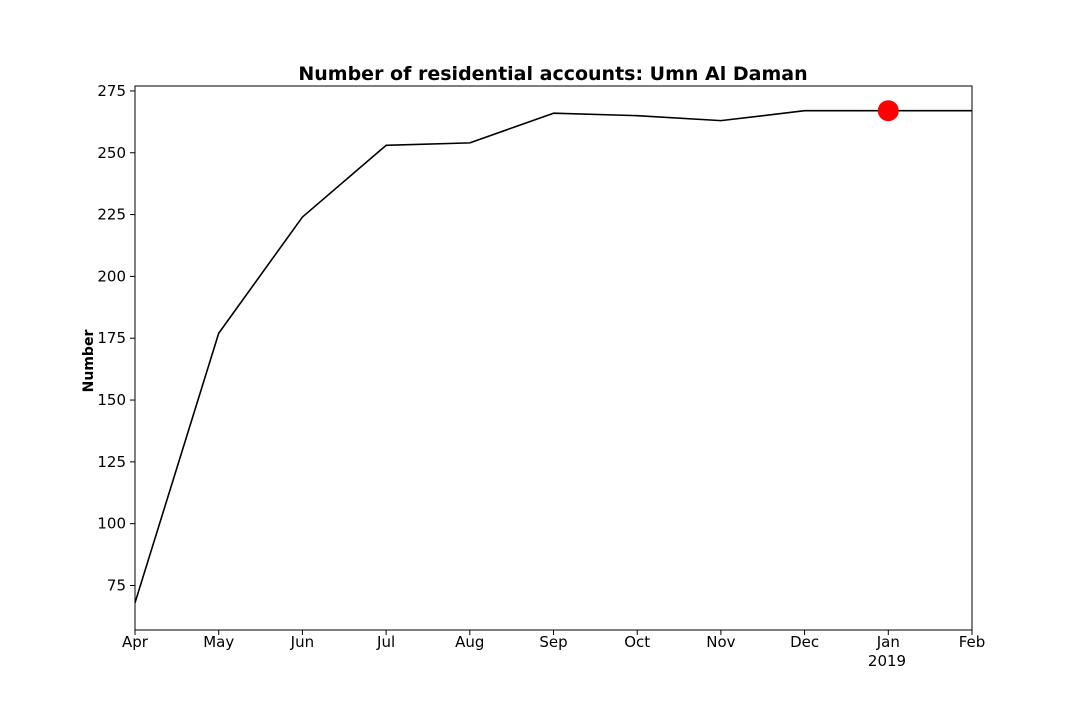 This screenshot has height=724, width=1080. I want to click on x-tick-label: Jan, so click(888, 642).